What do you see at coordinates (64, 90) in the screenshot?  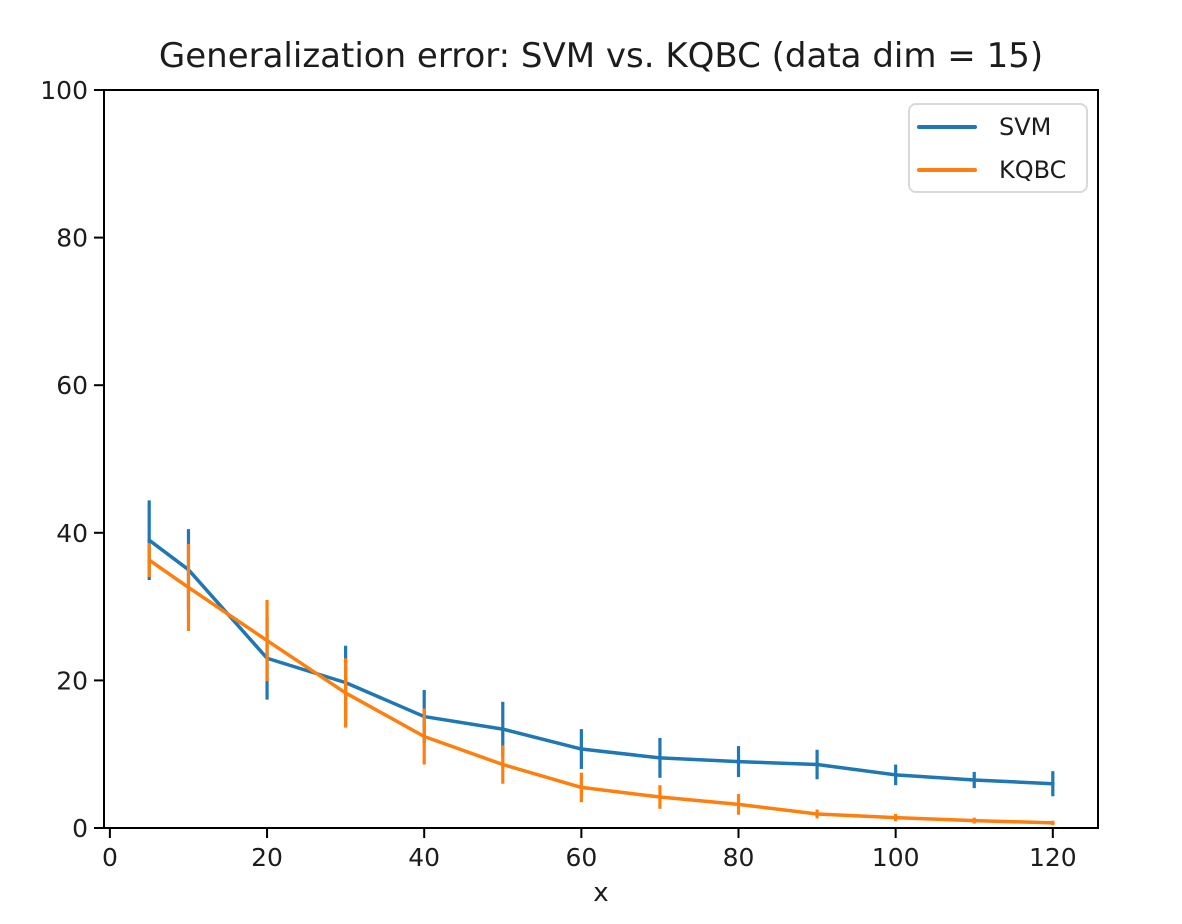 I see `y-tick-label: 100` at bounding box center [64, 90].